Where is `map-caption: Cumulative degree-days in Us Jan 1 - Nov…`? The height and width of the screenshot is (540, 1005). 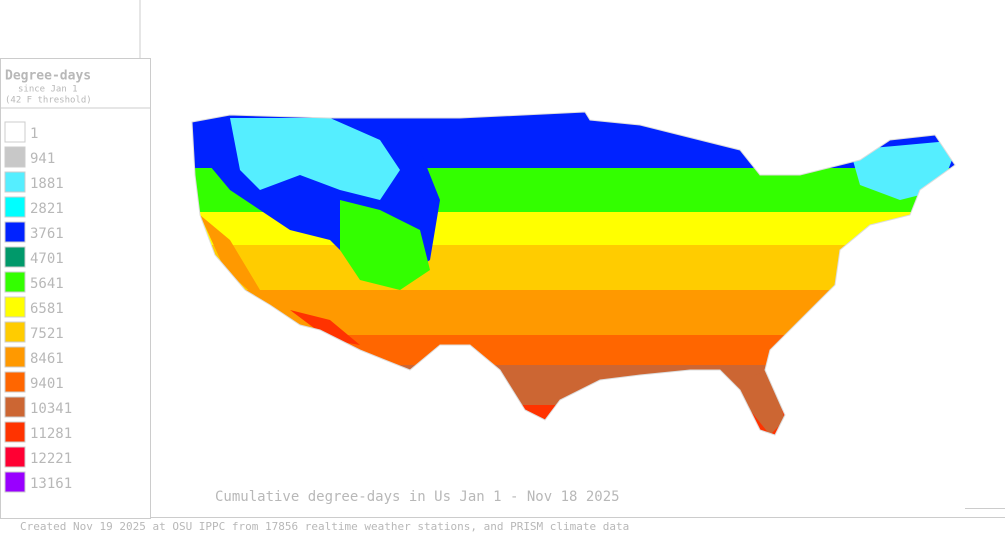 map-caption: Cumulative degree-days in Us Jan 1 - Nov… is located at coordinates (417, 497).